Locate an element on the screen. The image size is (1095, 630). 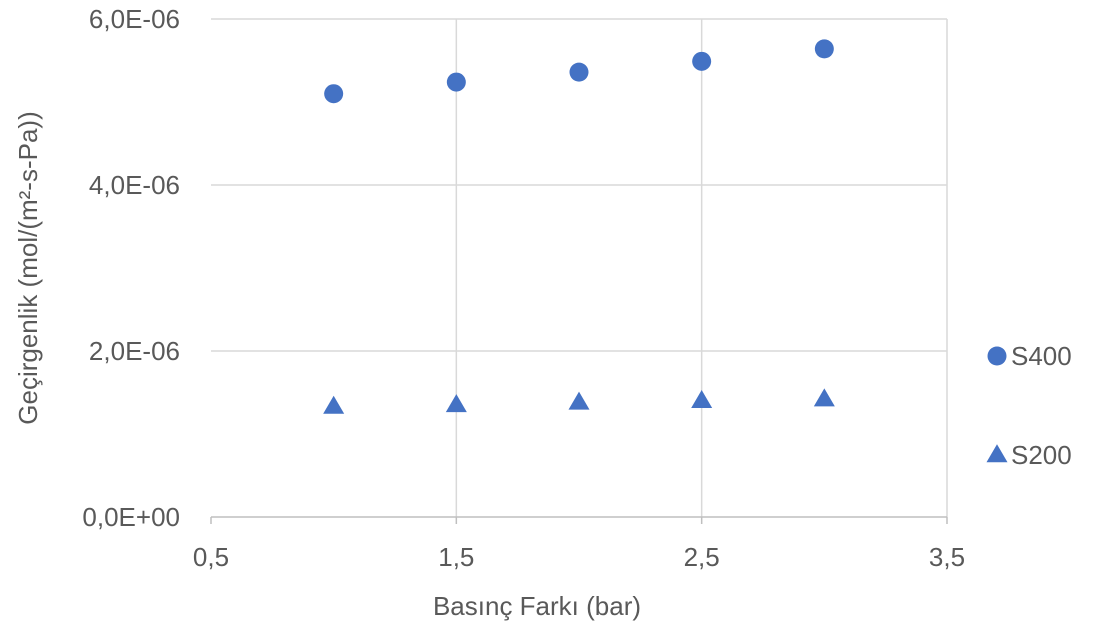
x-axis-title: Basınç Farkı (bar) is located at coordinates (537, 606).